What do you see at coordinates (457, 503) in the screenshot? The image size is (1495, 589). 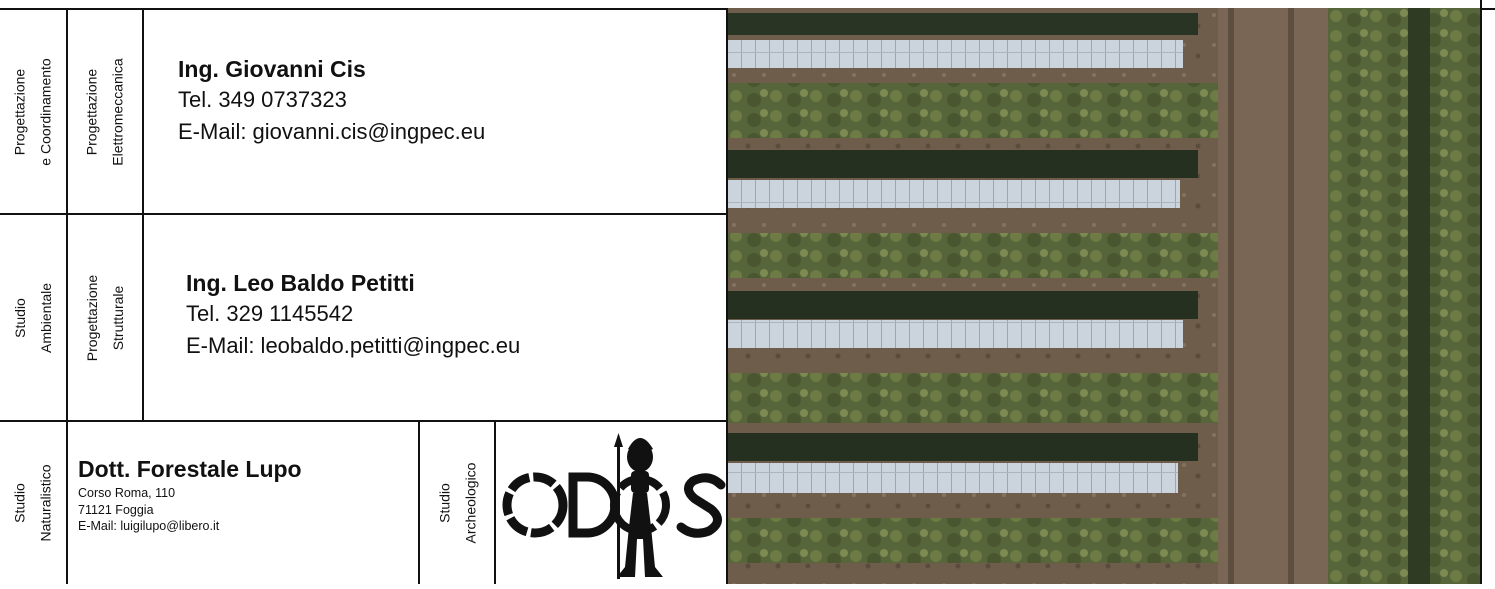 I see `label-studio-archeologico: Studio Archeologico` at bounding box center [457, 503].